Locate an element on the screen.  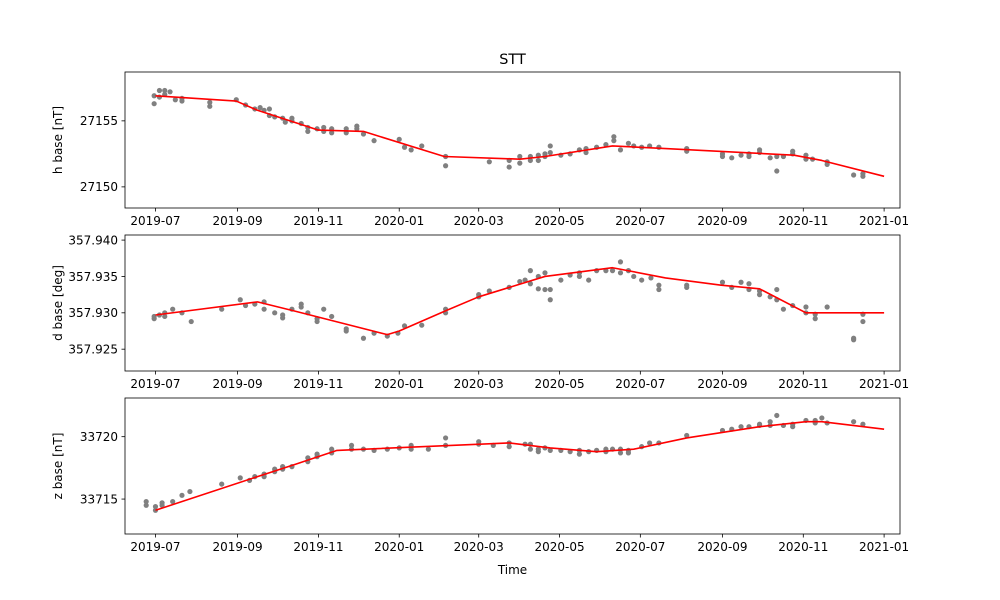
fit-line is located at coordinates (520, 301).